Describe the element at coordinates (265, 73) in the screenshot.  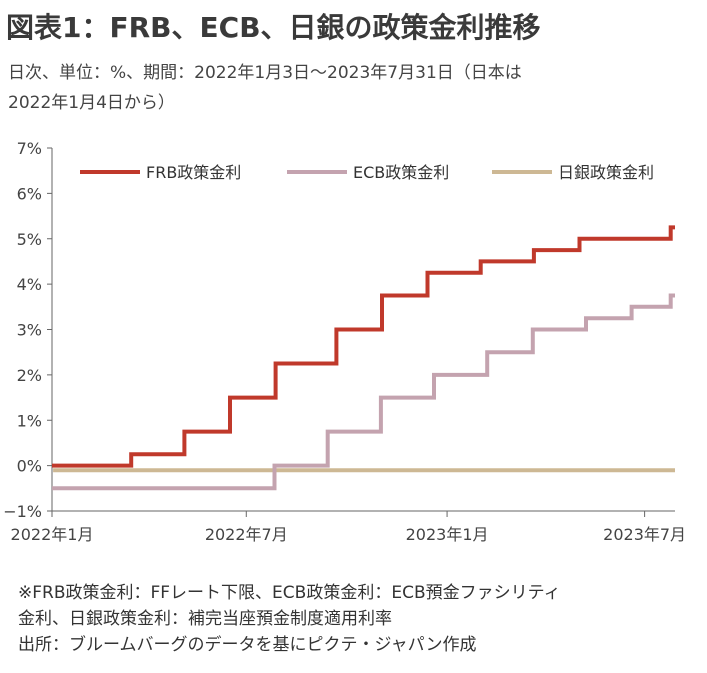
I see `chart-subtitle-line1: 日次、単位：%、期間：2022年1月3日～2023年7月31日（日本は` at that location.